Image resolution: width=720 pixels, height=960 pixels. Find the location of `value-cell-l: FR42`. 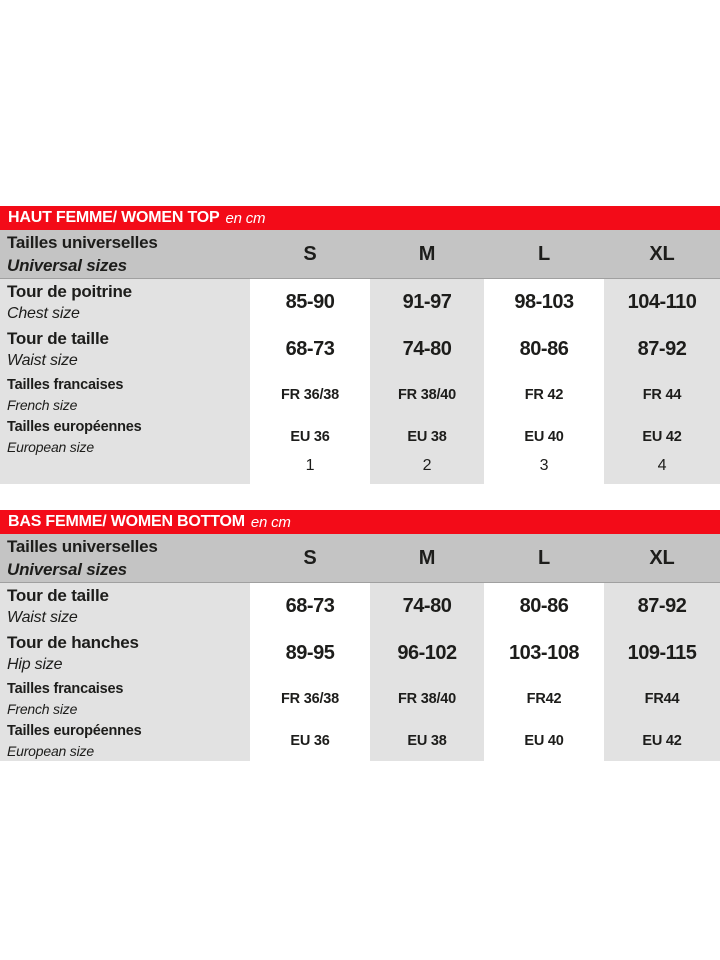

value-cell-l: FR42 is located at coordinates (544, 699).